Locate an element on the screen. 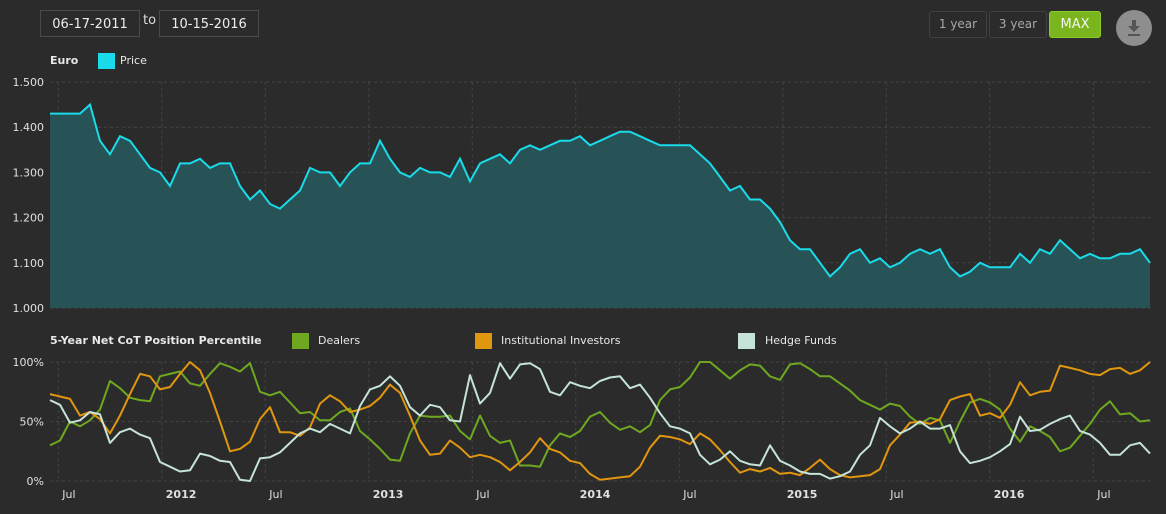 This screenshot has width=1166, height=514. price-y-tick-label: 1.000 is located at coordinates (29, 308).